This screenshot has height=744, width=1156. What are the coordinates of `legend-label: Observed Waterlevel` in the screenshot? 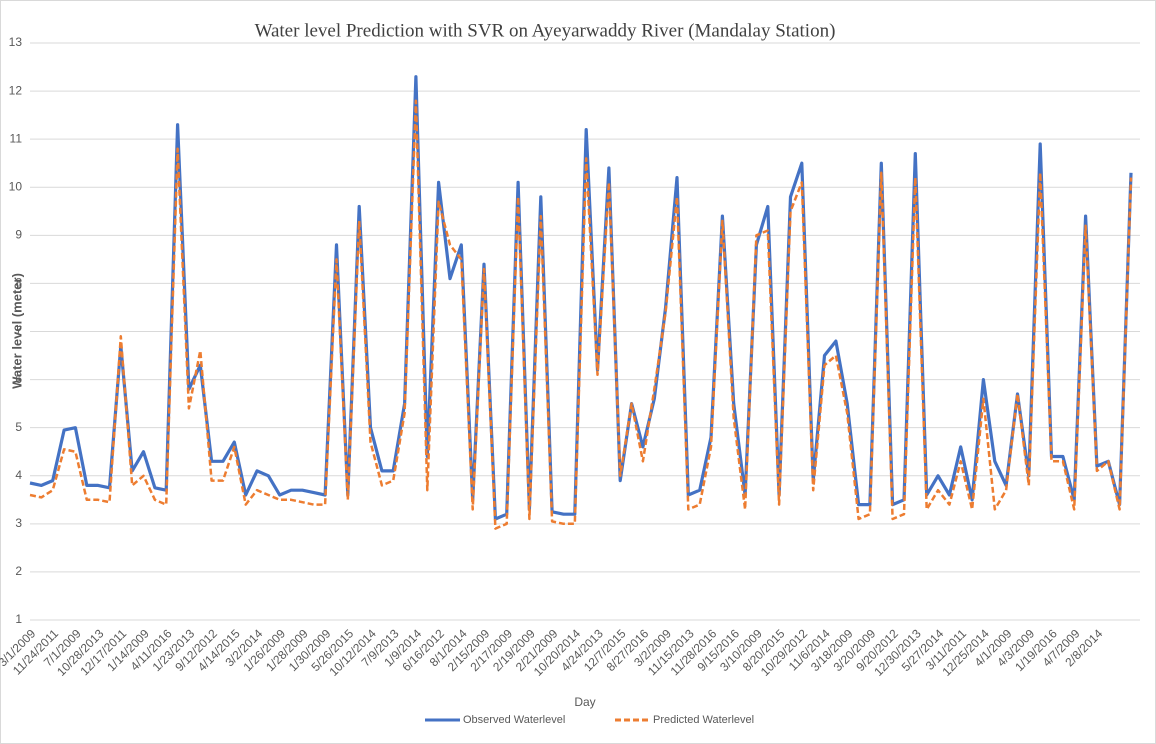 It's located at (514, 720).